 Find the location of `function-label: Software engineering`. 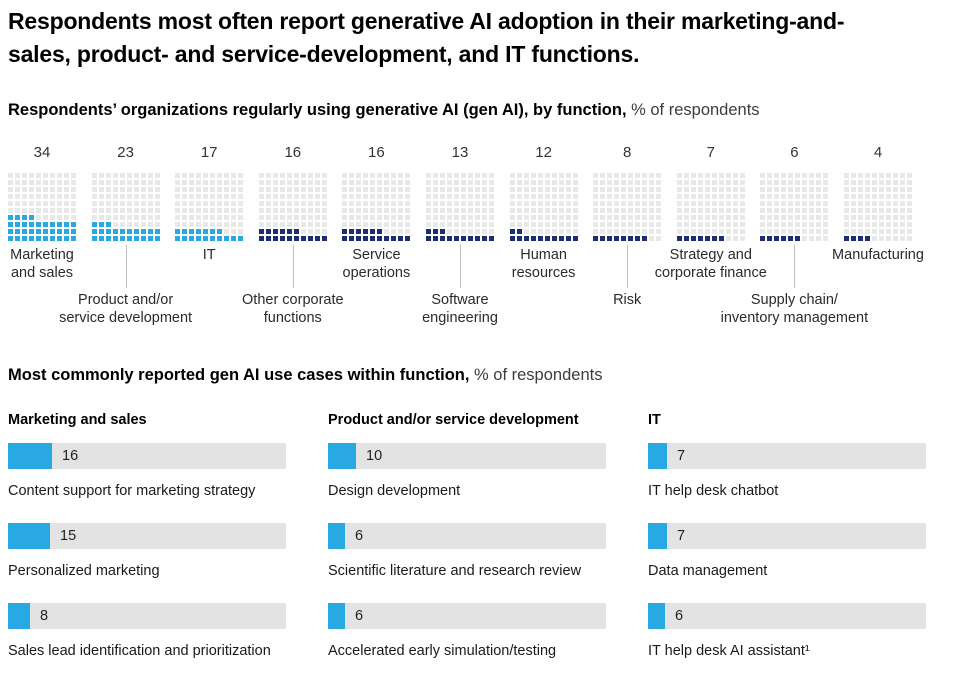

function-label: Software engineering is located at coordinates (460, 309).